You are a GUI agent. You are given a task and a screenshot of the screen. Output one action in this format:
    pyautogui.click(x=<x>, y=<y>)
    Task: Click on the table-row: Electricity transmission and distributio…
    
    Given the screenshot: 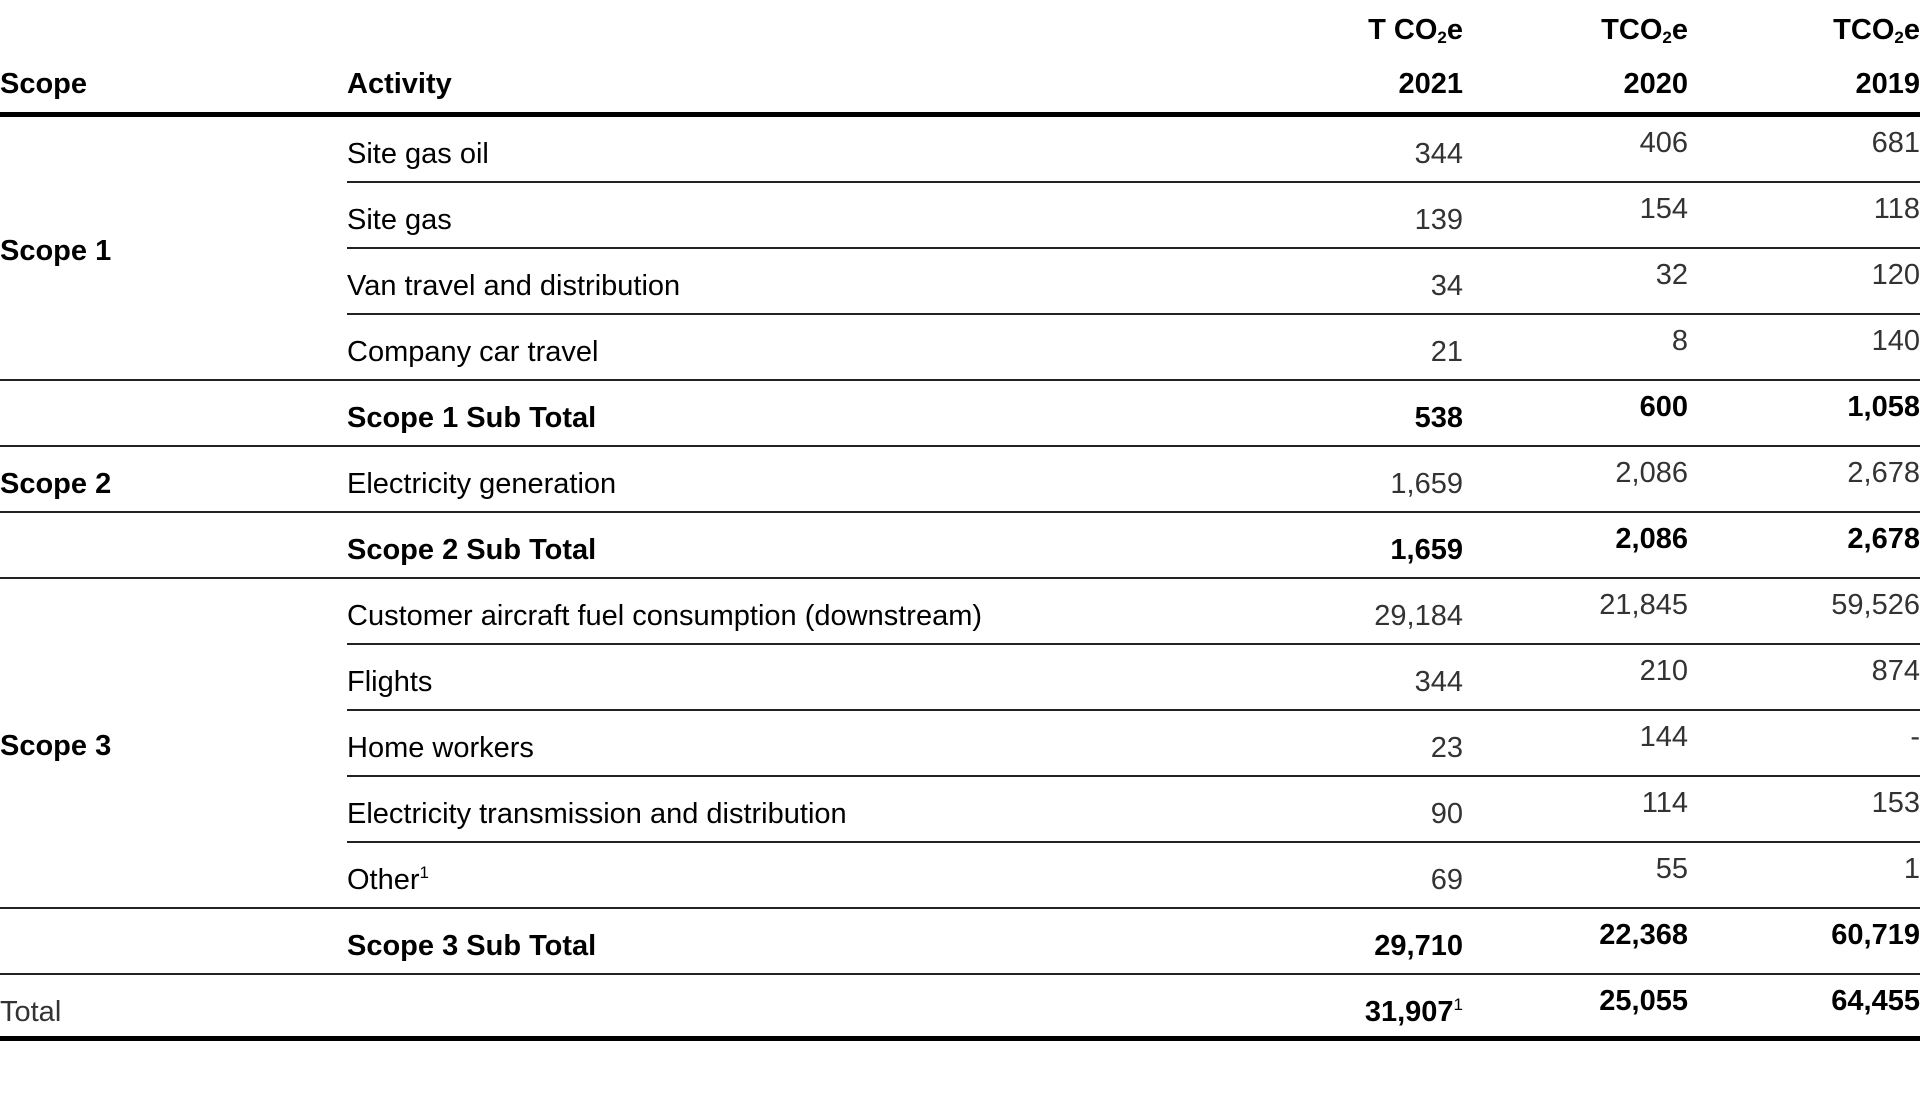 What is the action you would take?
    pyautogui.click(x=960, y=810)
    